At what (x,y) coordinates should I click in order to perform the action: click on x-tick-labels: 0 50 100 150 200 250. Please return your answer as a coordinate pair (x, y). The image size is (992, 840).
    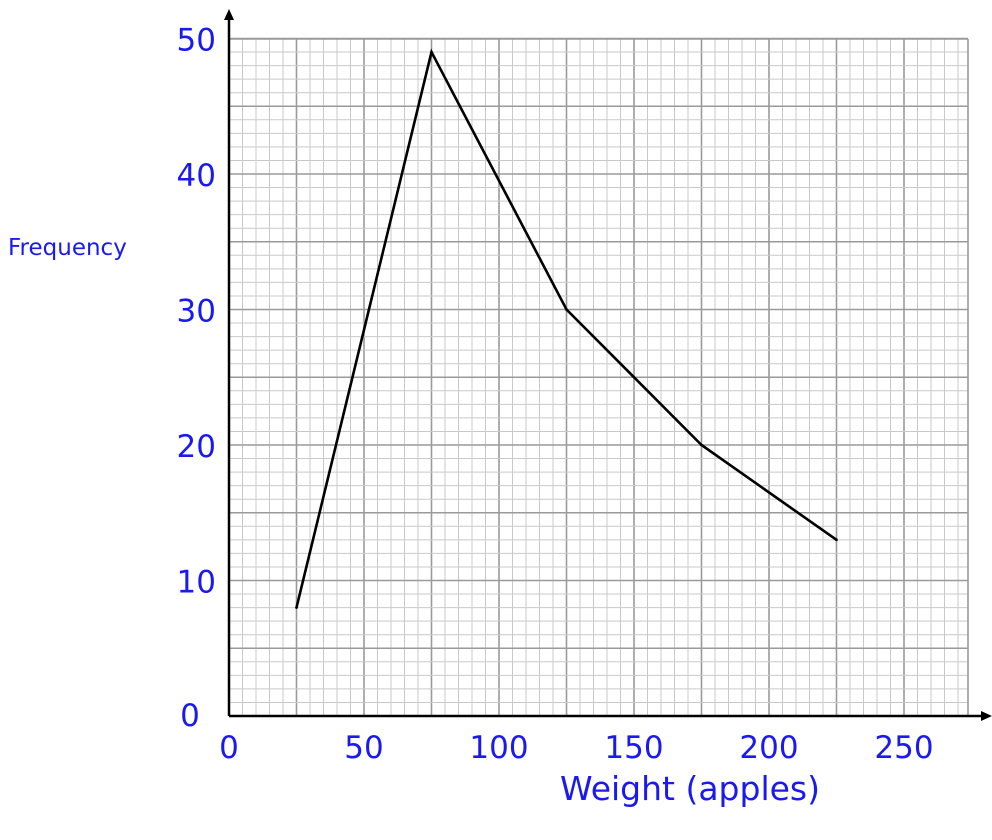
    Looking at the image, I should click on (576, 748).